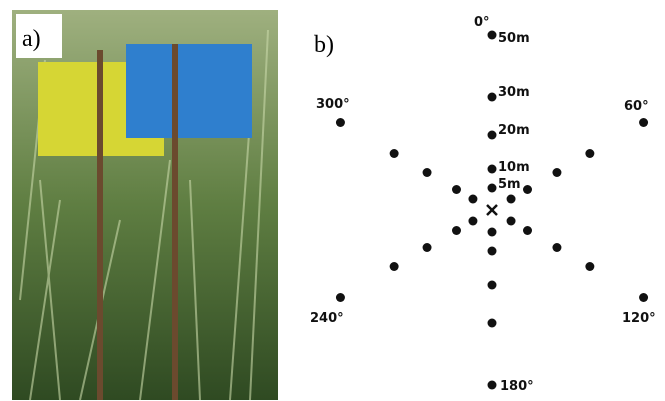  What do you see at coordinates (517, 386) in the screenshot?
I see `direction-label: 180°` at bounding box center [517, 386].